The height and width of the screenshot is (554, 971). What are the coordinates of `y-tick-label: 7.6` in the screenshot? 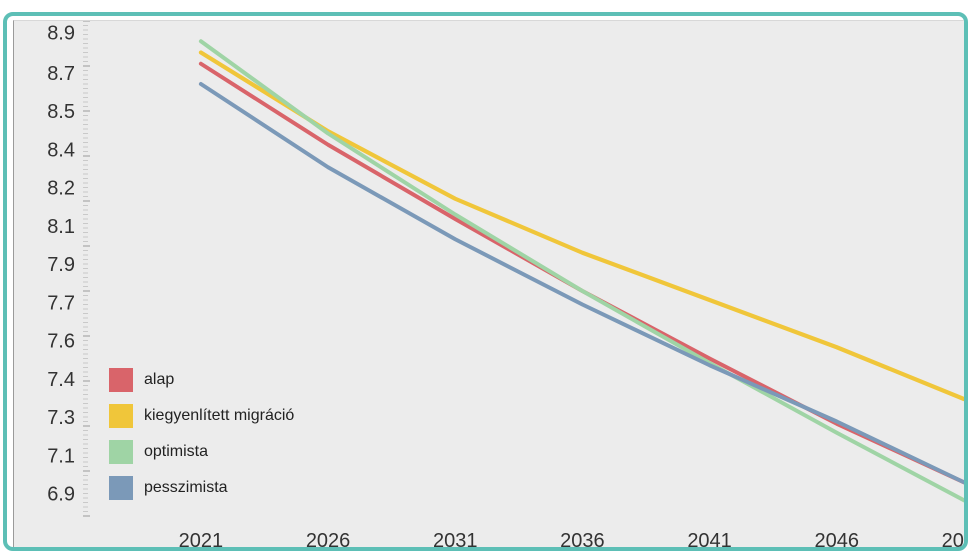 It's located at (61, 342).